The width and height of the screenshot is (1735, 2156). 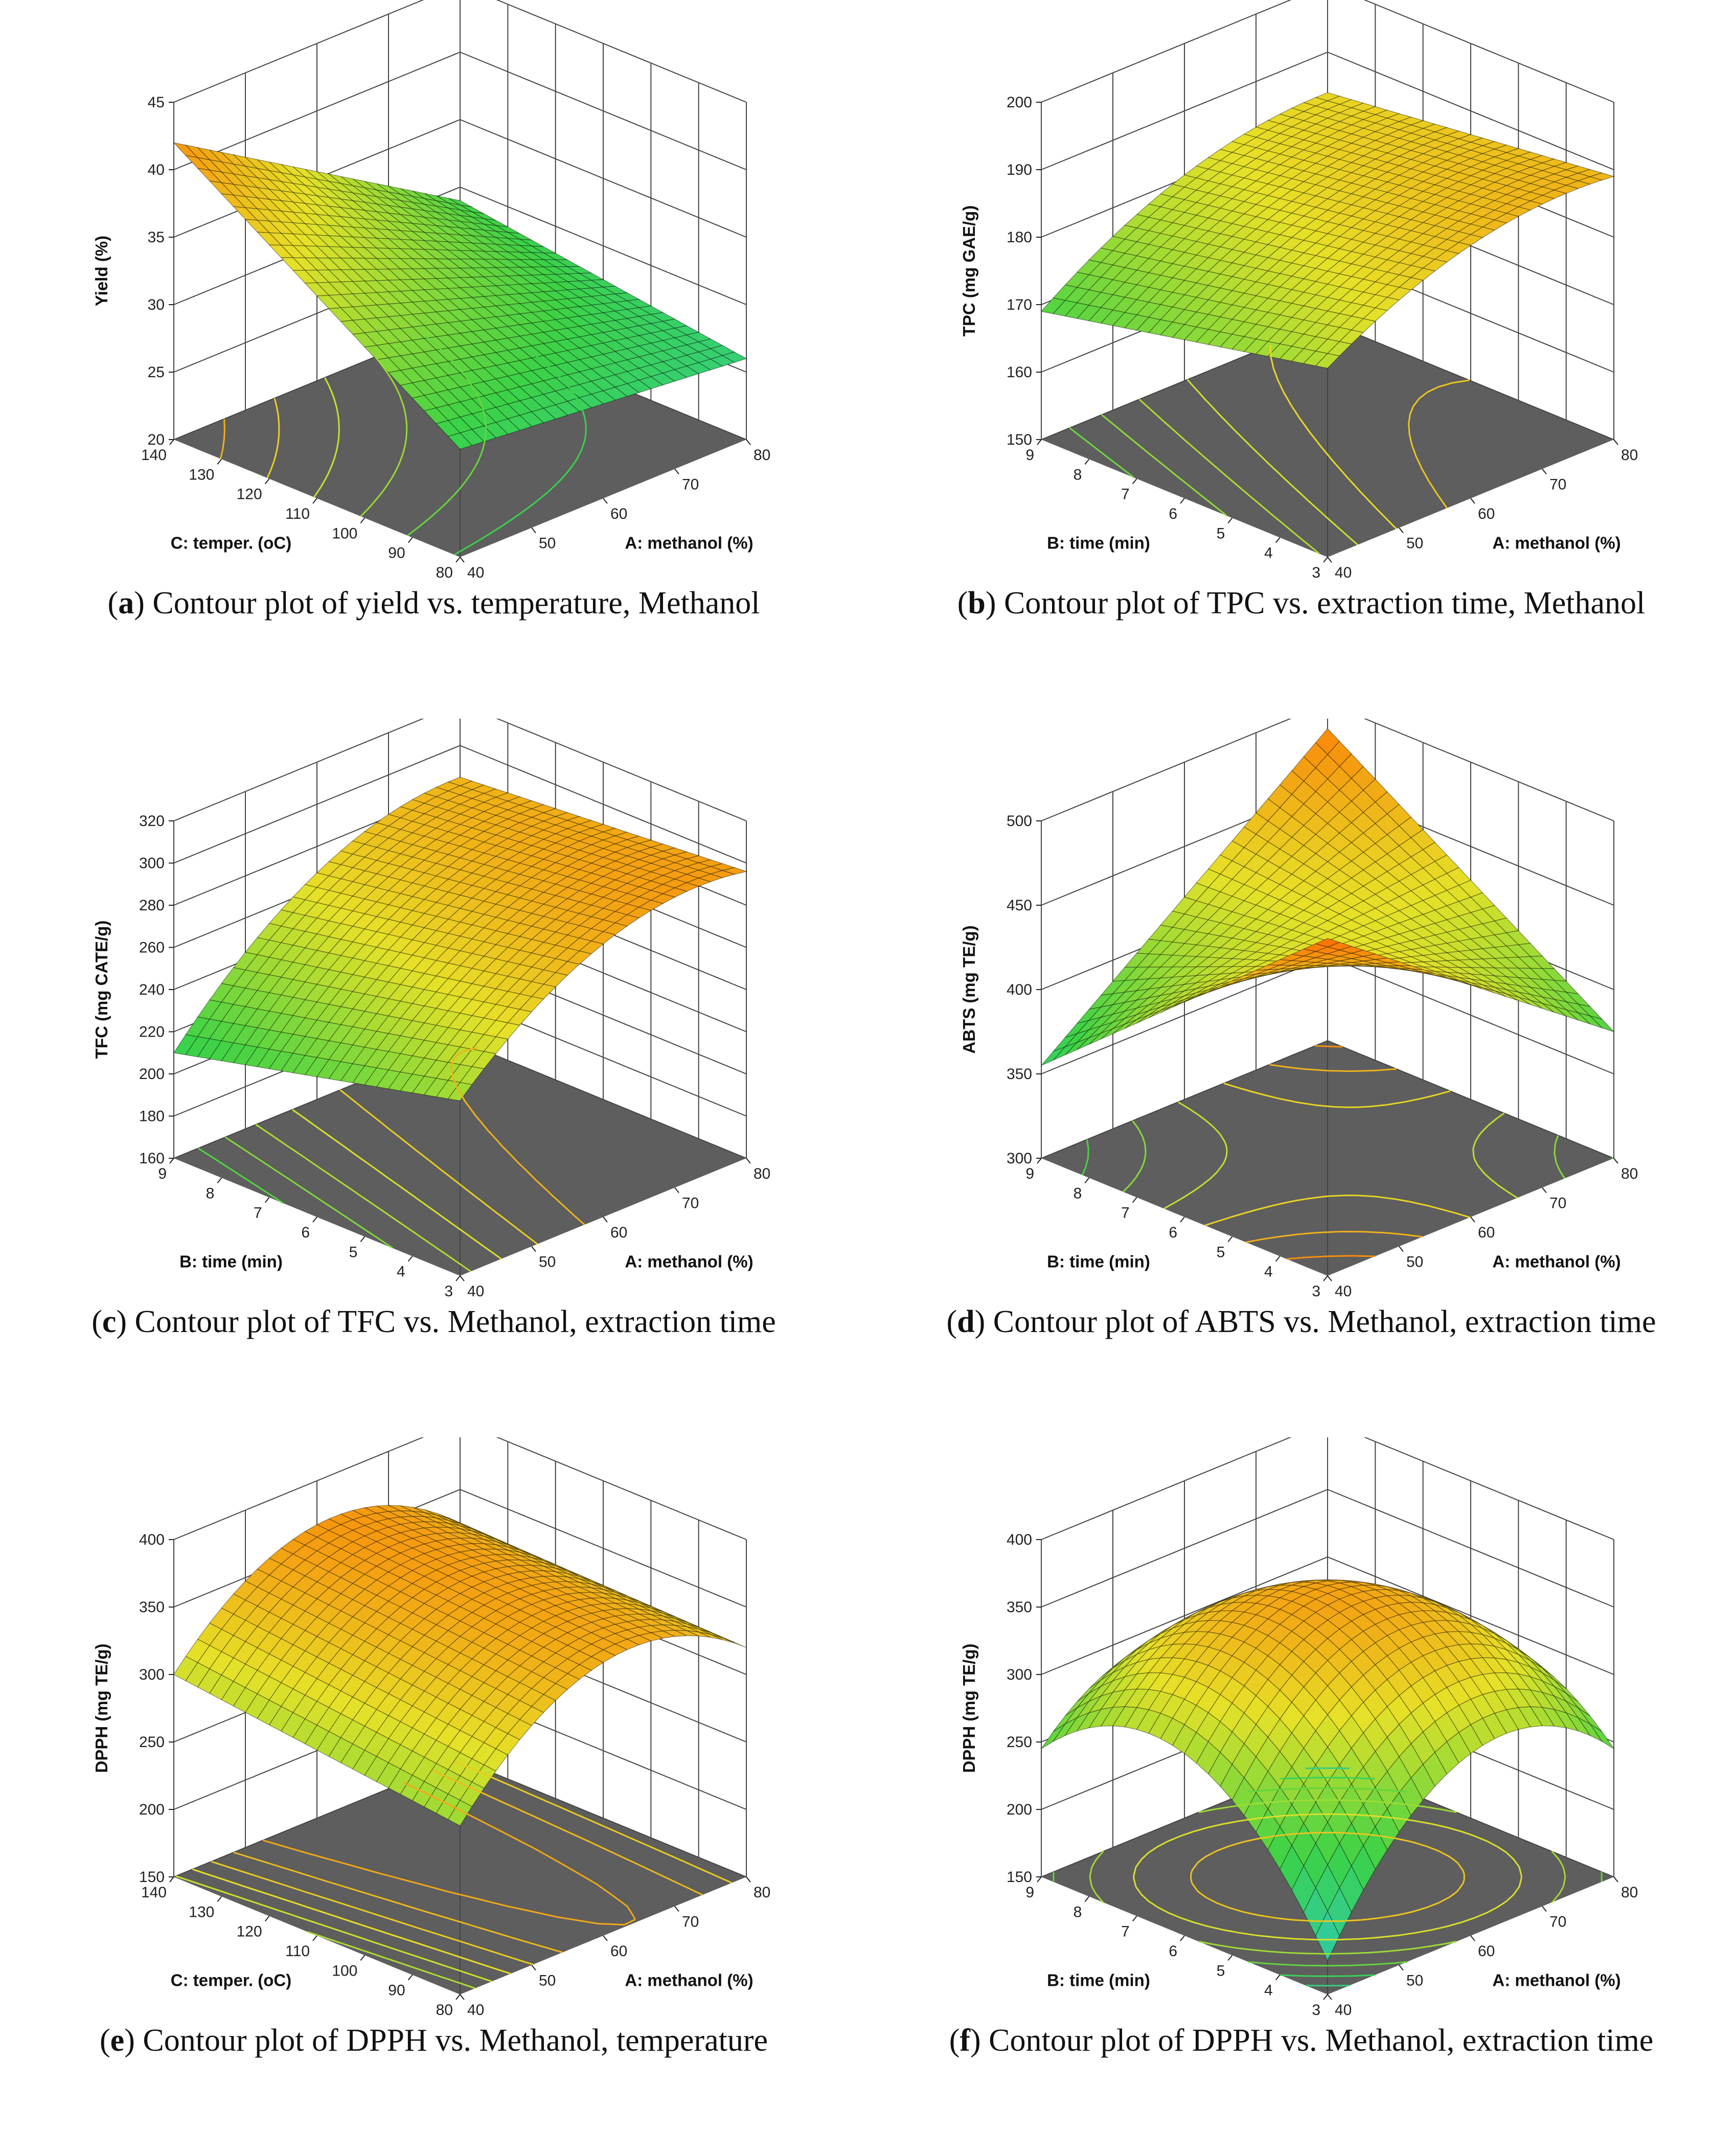 What do you see at coordinates (1557, 484) in the screenshot?
I see `x-tick-label: 70` at bounding box center [1557, 484].